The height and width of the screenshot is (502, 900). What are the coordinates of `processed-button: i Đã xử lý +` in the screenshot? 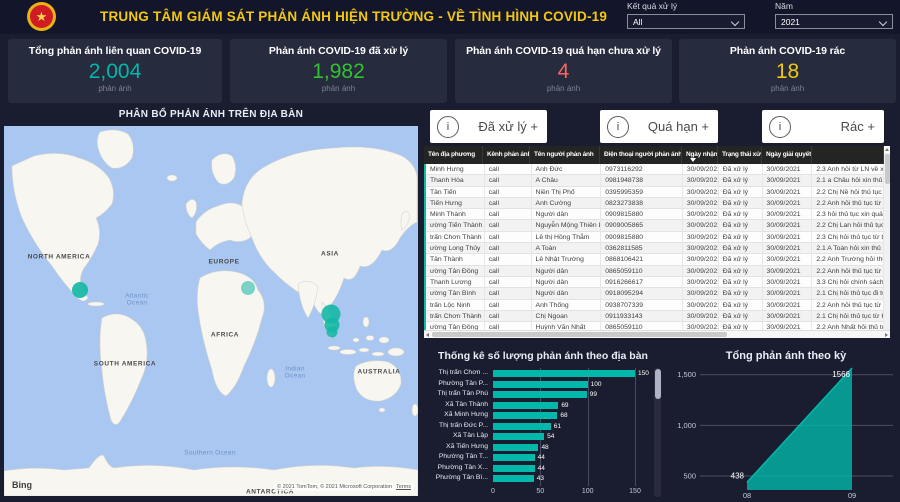 It's located at (488, 126).